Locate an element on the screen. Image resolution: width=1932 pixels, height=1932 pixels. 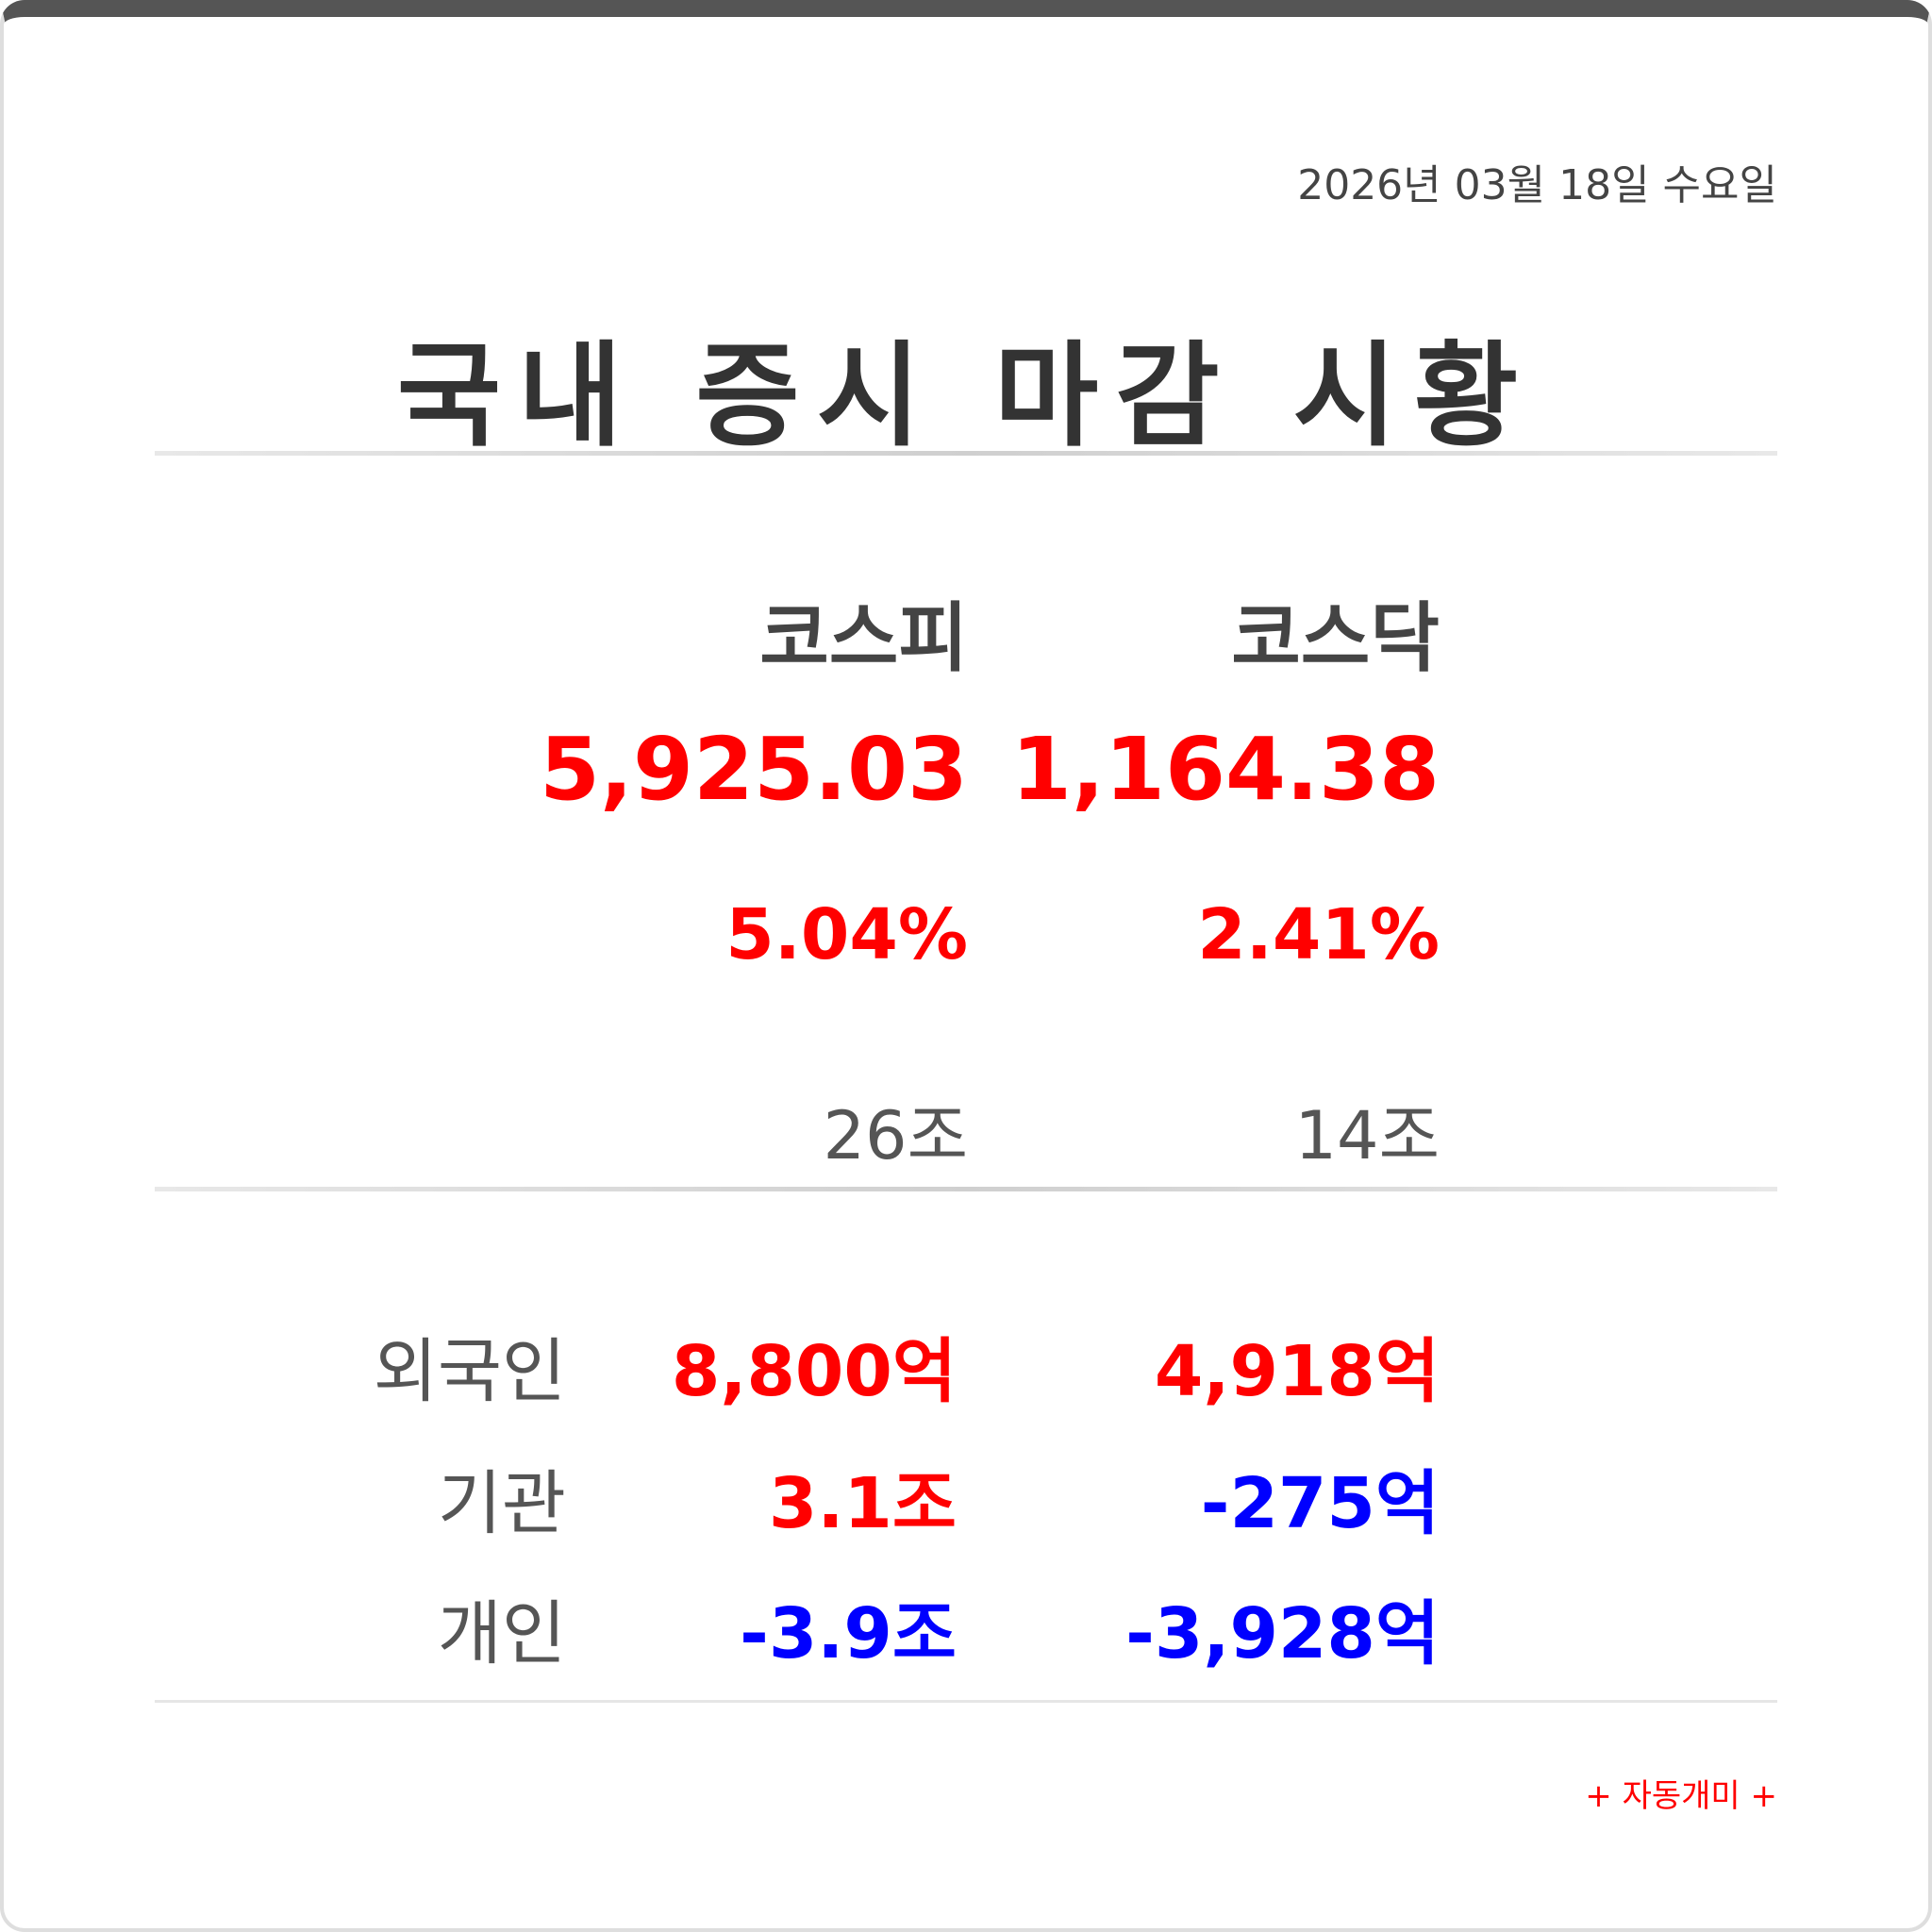
kospi-trading-volume: 26조 is located at coordinates (895, 1135).